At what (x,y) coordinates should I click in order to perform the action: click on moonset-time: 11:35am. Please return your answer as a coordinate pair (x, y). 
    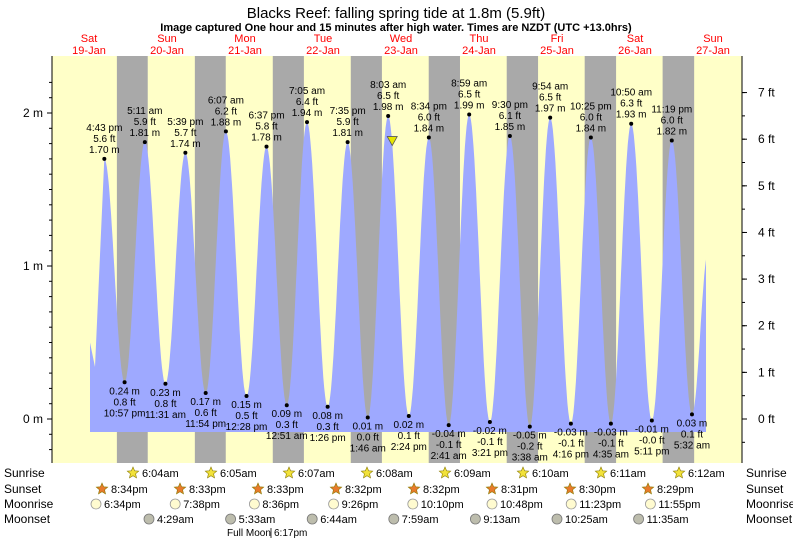
    Looking at the image, I should click on (668, 520).